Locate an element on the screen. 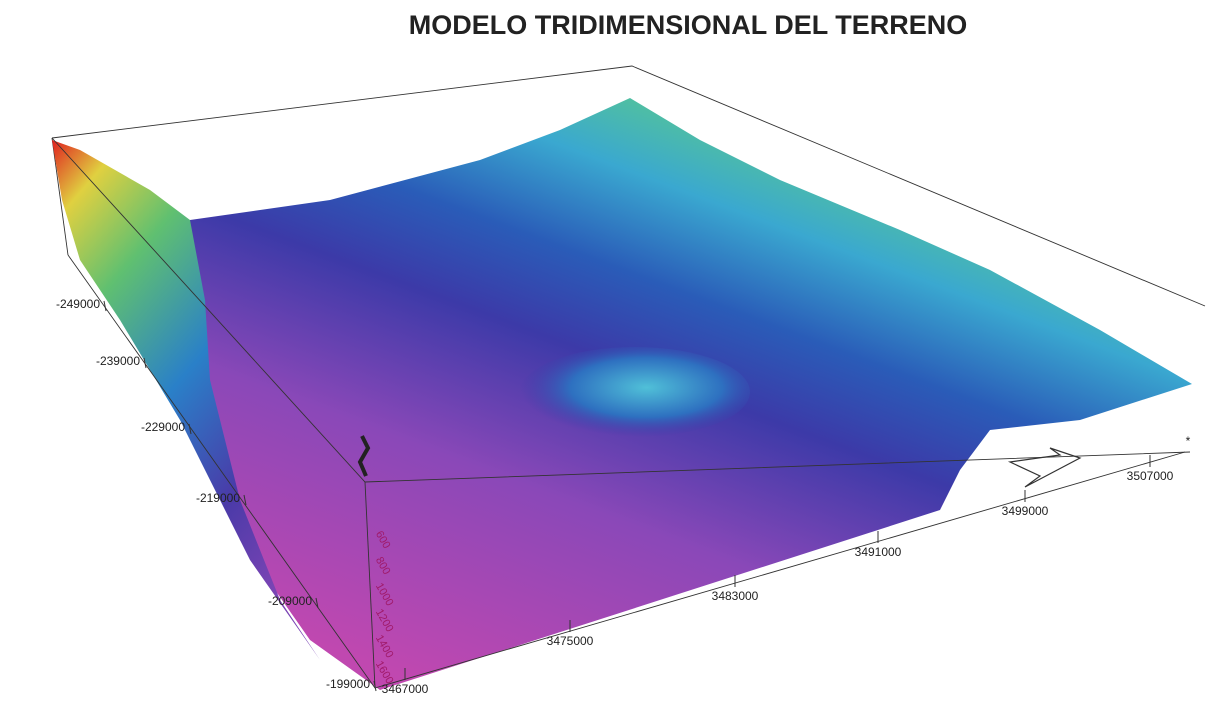 This screenshot has height=704, width=1217. bottom-axis-label: 3475000 is located at coordinates (570, 641).